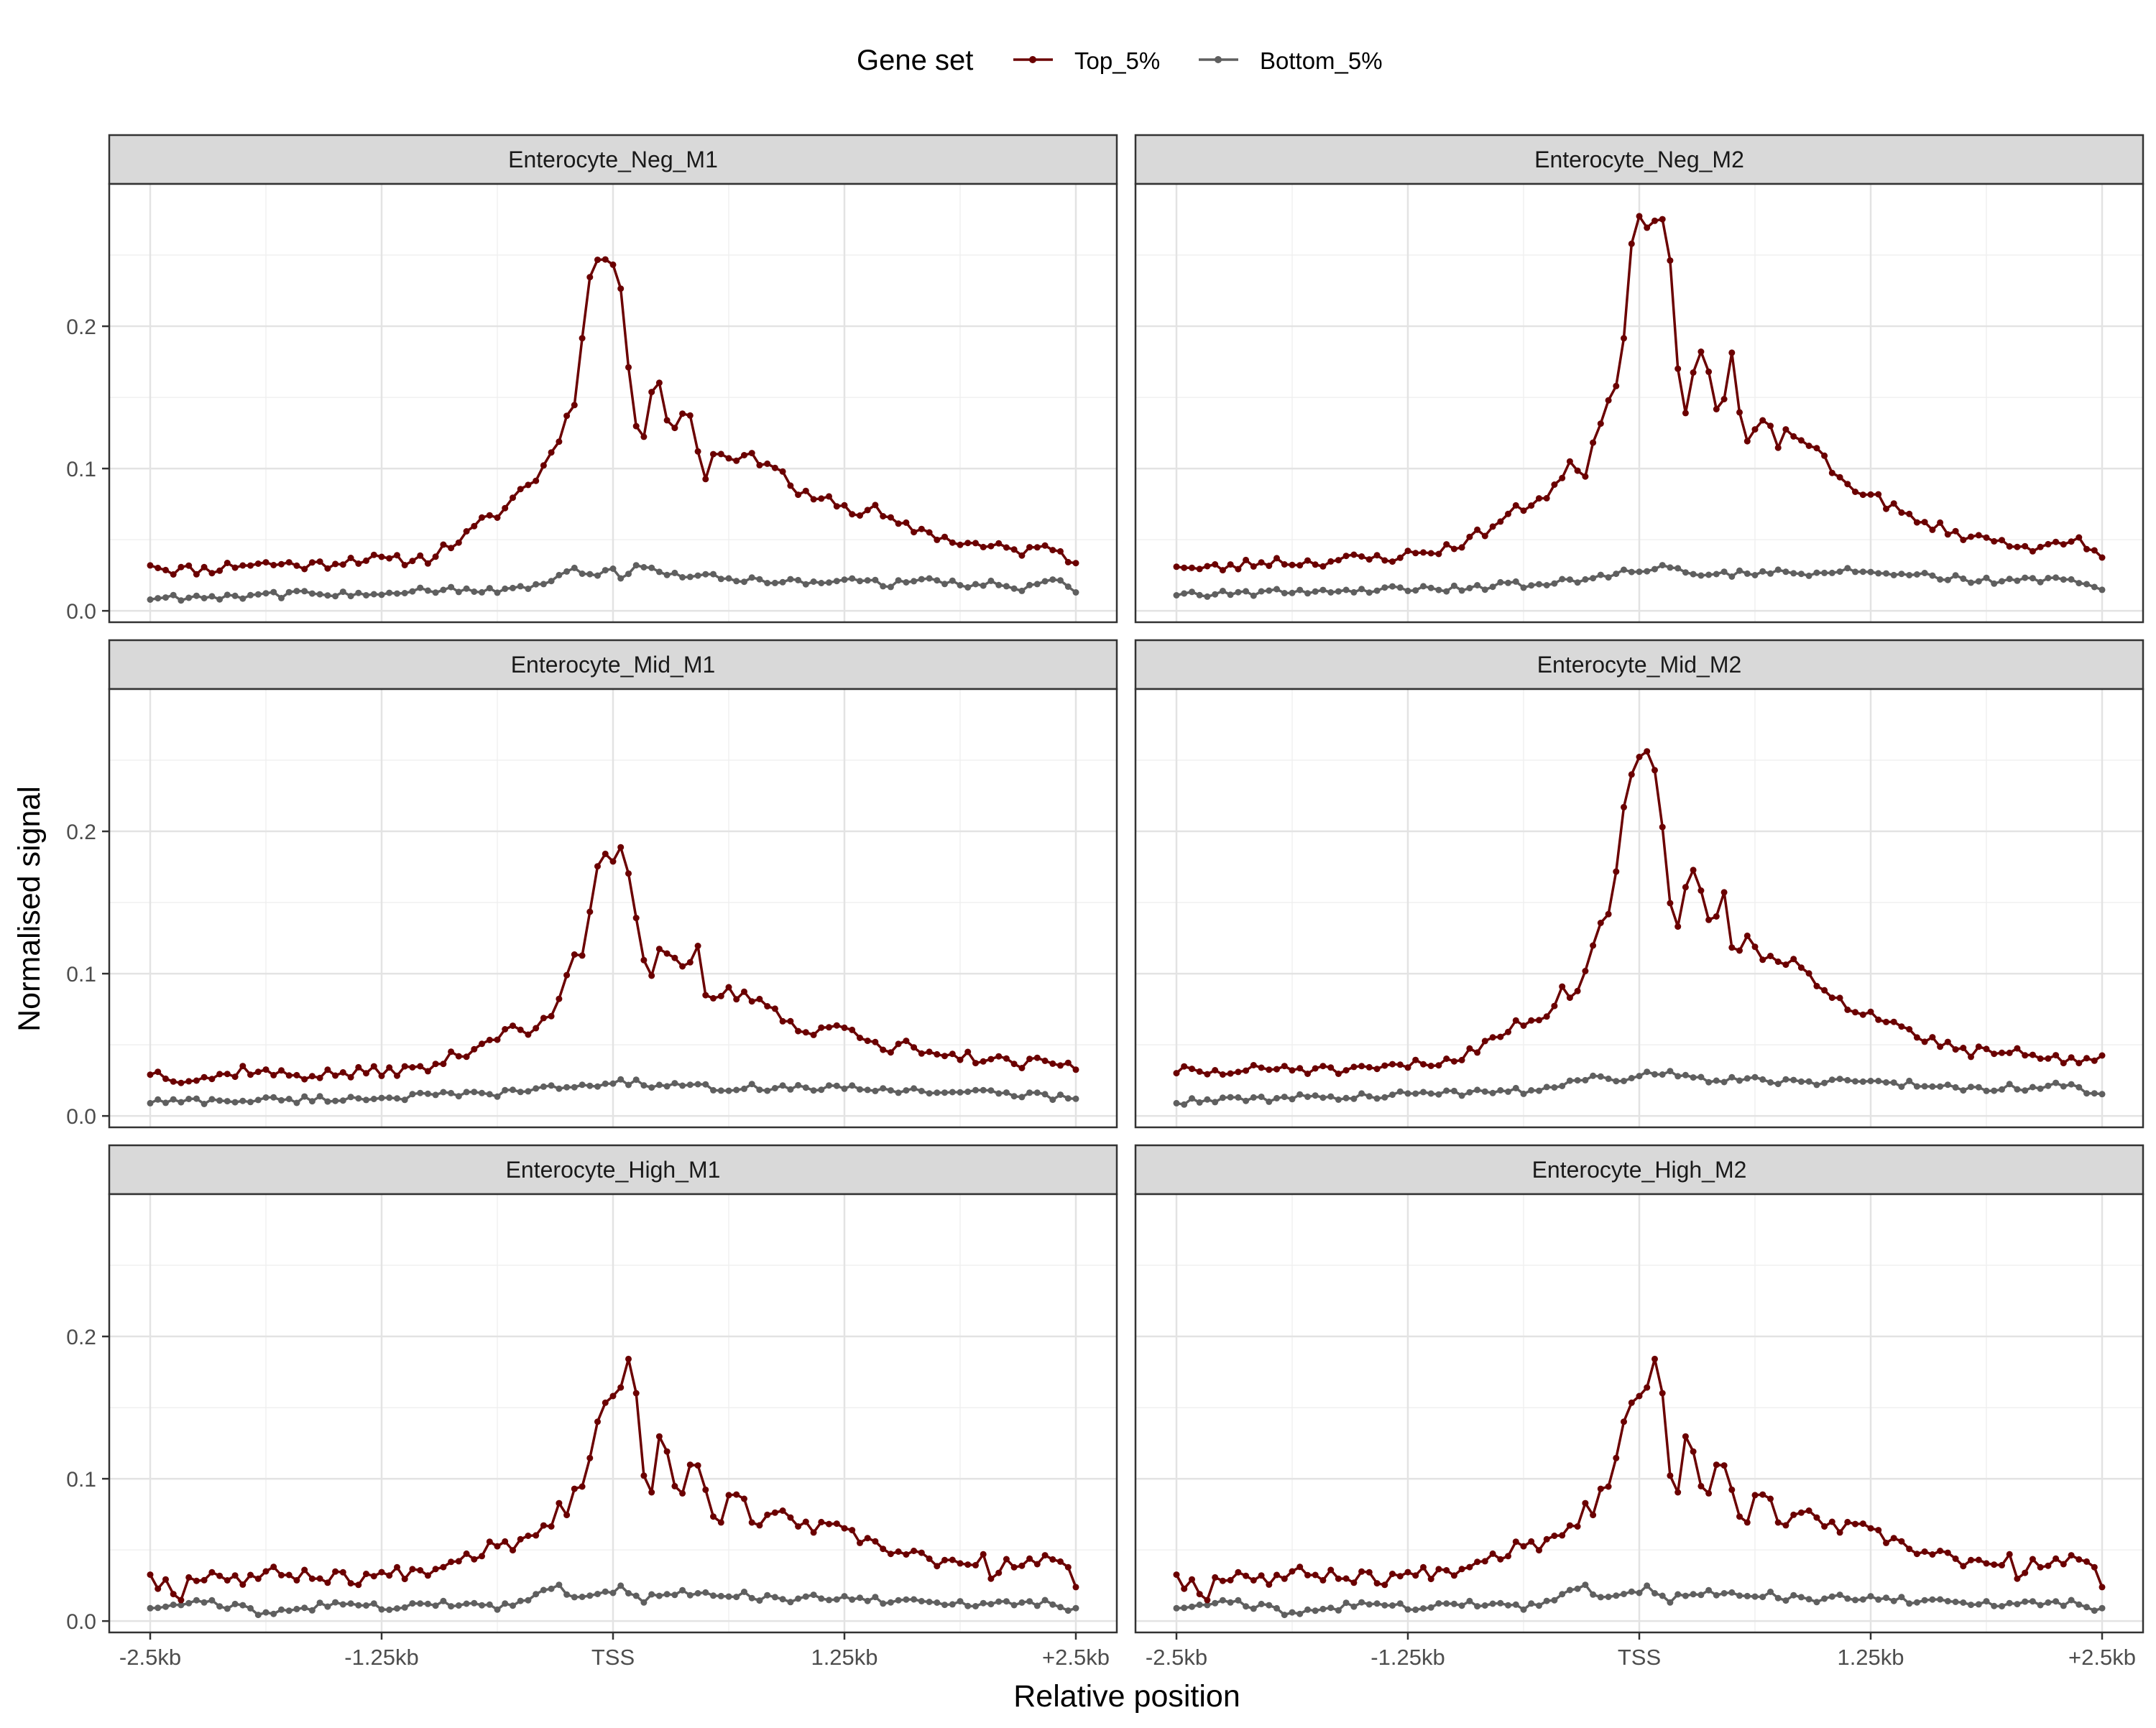 The image size is (2156, 1728). I want to click on panel-border, so click(613, 403).